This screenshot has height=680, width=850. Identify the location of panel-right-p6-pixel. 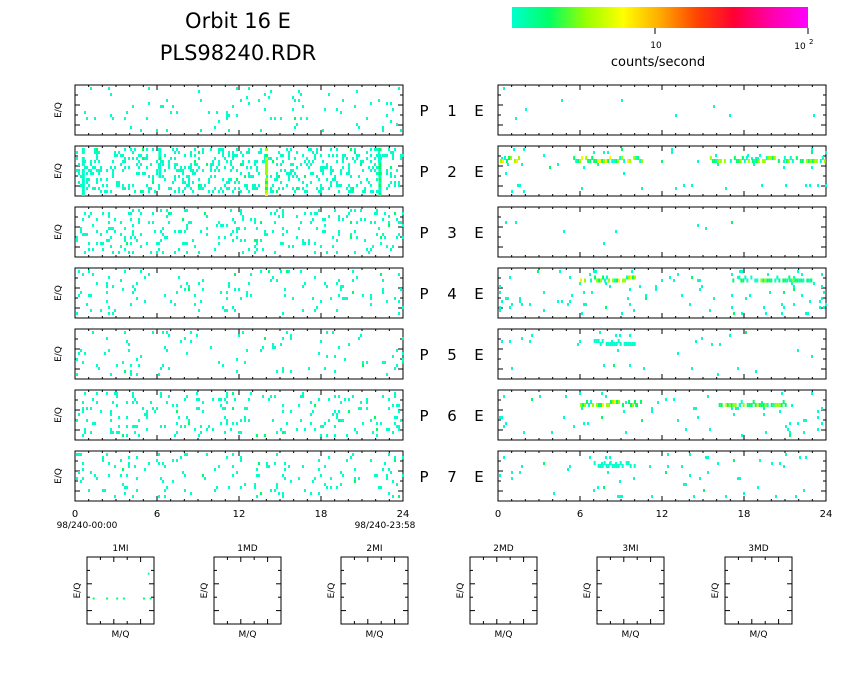
(804, 420).